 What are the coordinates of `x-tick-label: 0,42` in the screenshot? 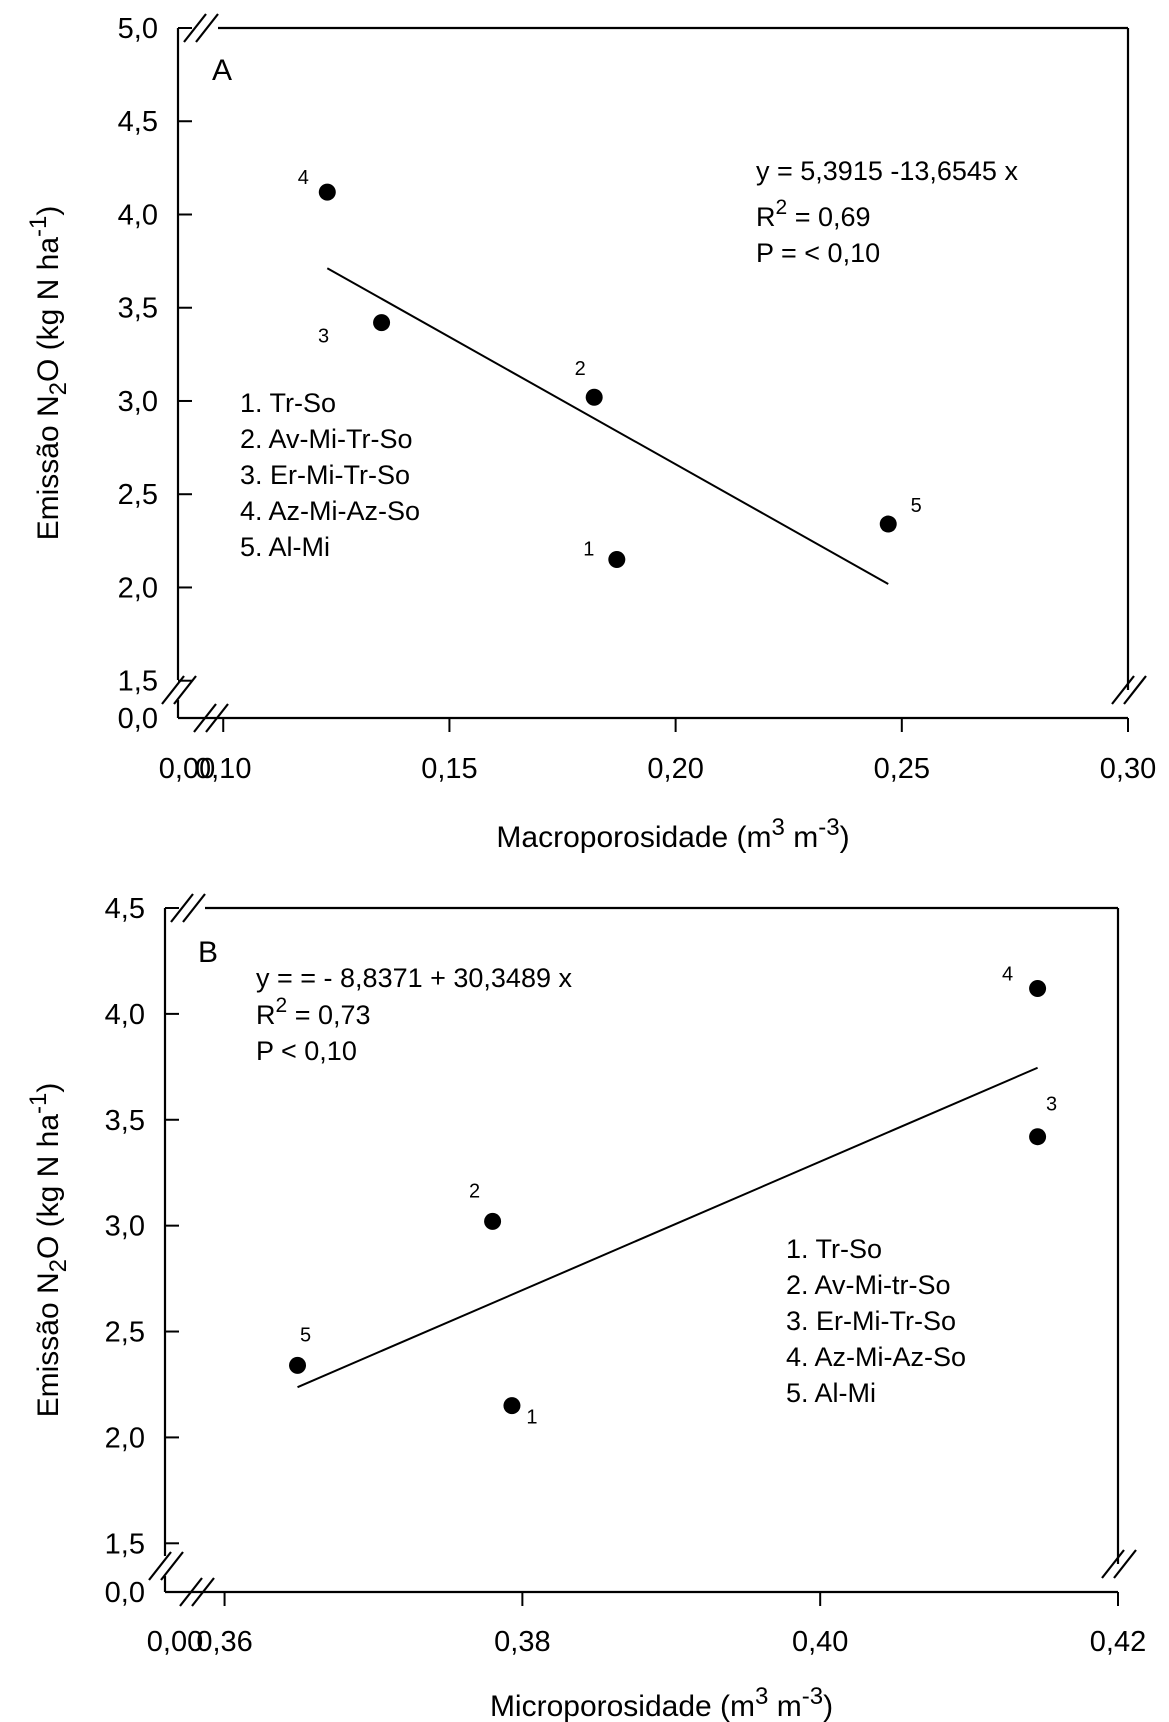 It's located at (1118, 1642).